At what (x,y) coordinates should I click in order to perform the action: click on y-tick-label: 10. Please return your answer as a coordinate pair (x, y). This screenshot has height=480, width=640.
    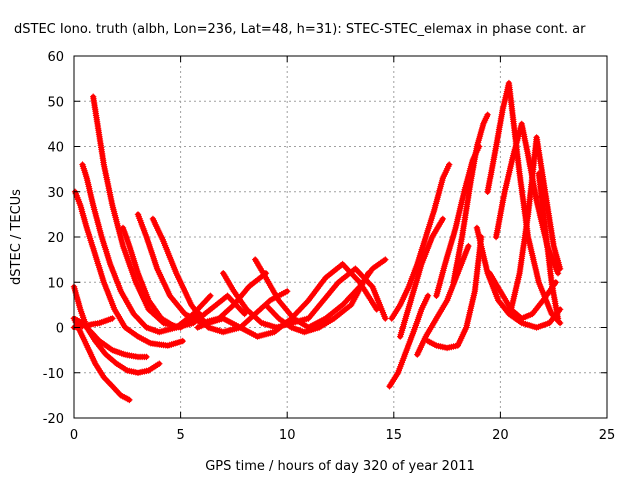
    Looking at the image, I should click on (55, 283).